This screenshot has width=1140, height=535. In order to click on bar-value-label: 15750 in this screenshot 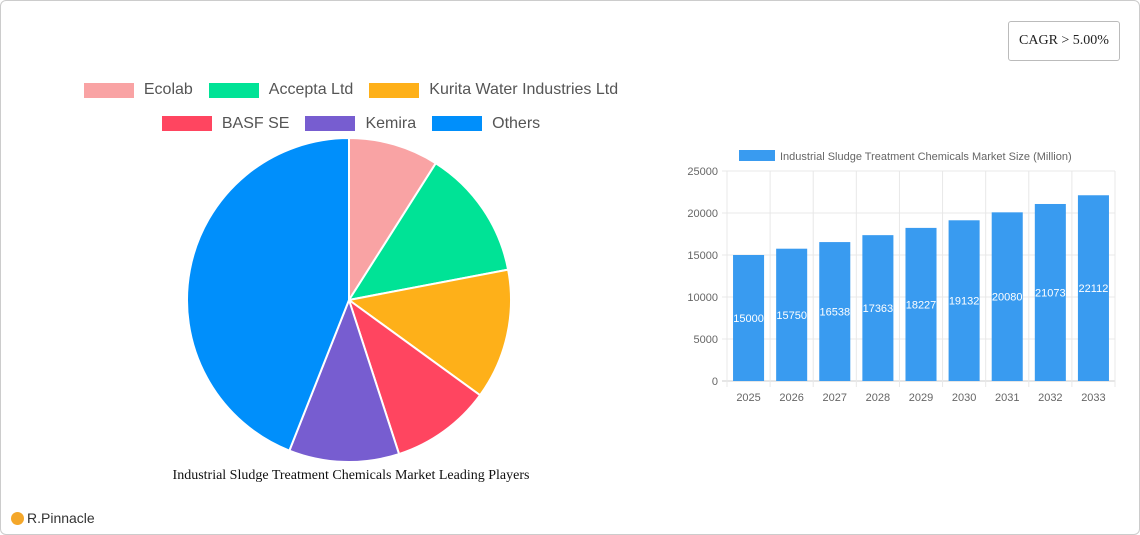, I will do `click(791, 316)`.